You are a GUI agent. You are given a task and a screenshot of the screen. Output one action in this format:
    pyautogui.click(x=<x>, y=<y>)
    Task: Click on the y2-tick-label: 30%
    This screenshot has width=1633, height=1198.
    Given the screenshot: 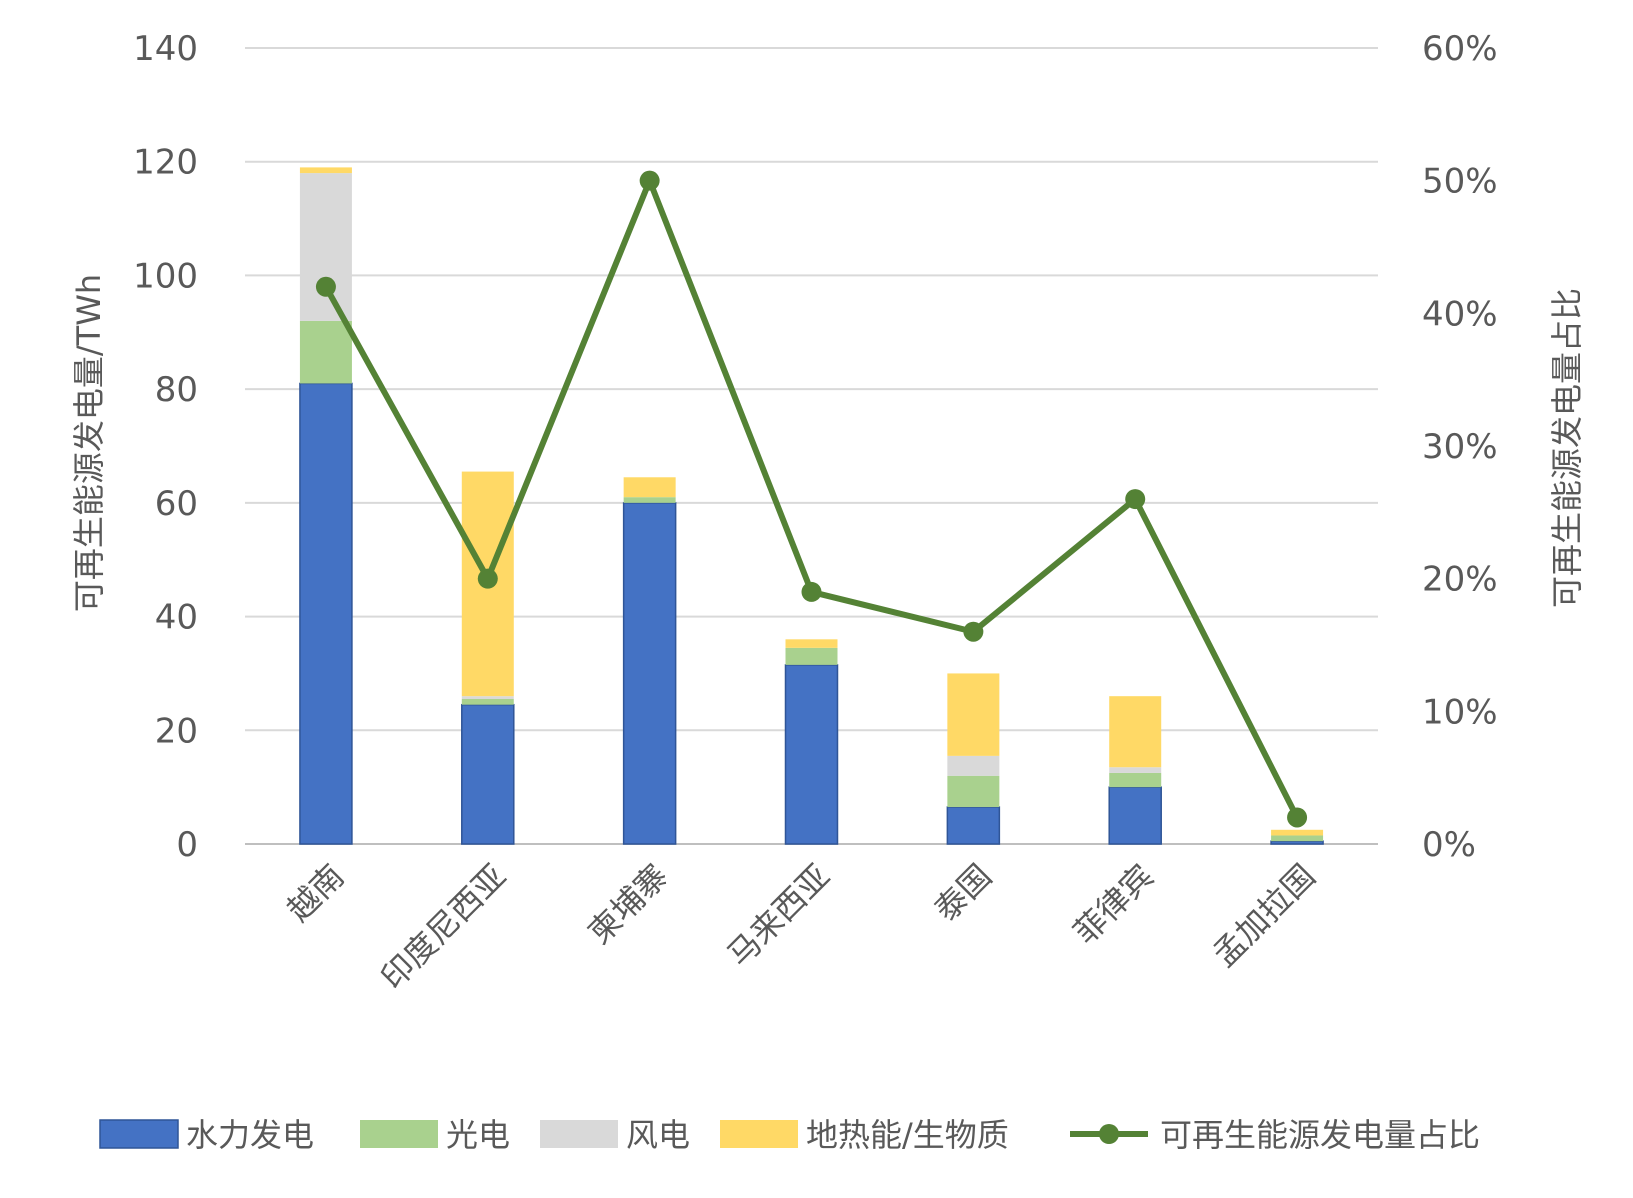 What is the action you would take?
    pyautogui.click(x=1460, y=447)
    